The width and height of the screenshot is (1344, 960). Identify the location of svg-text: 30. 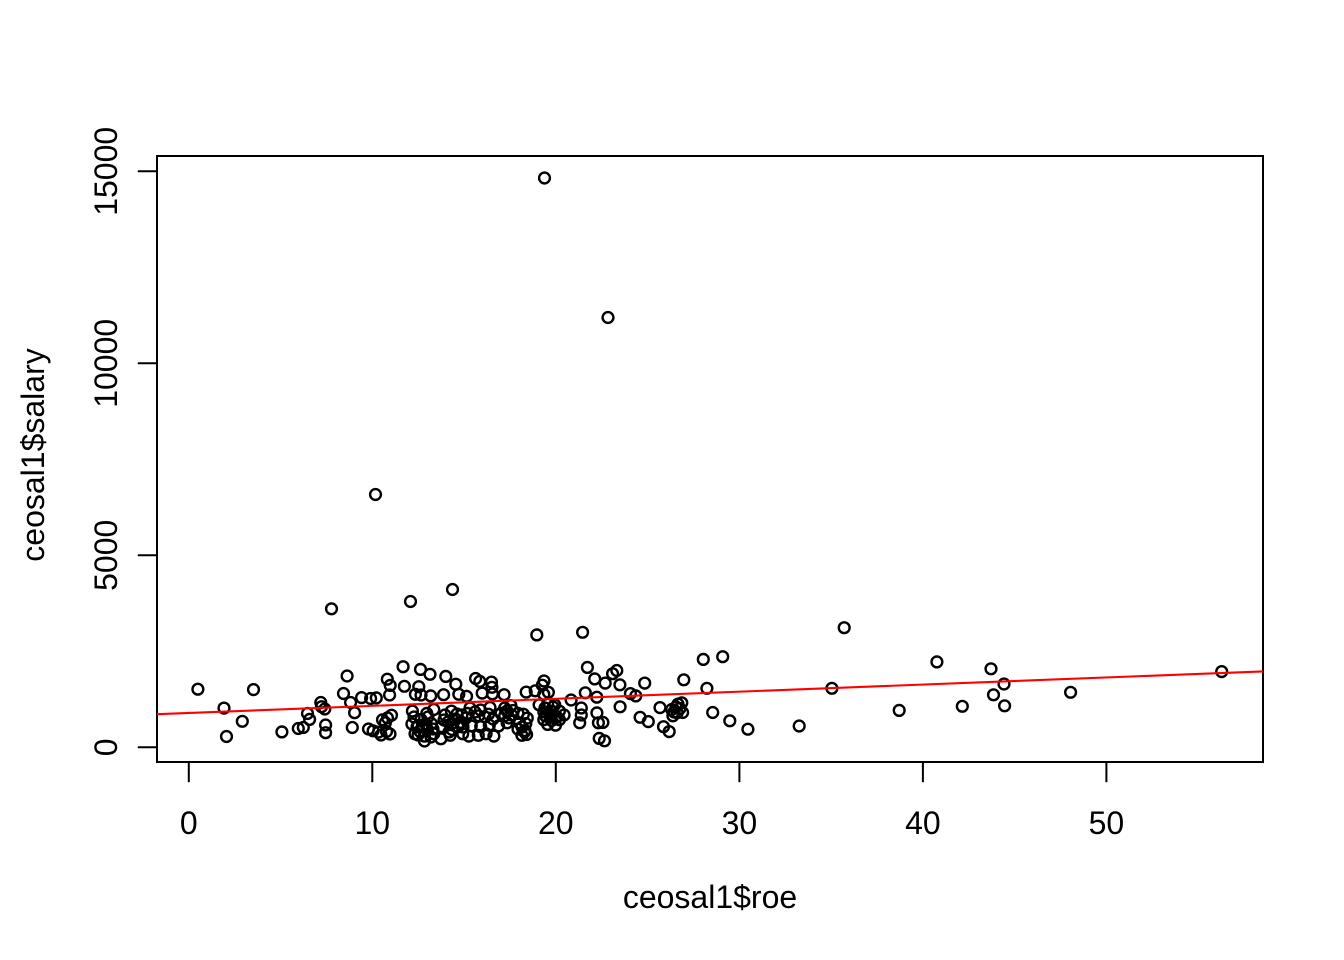
(740, 823).